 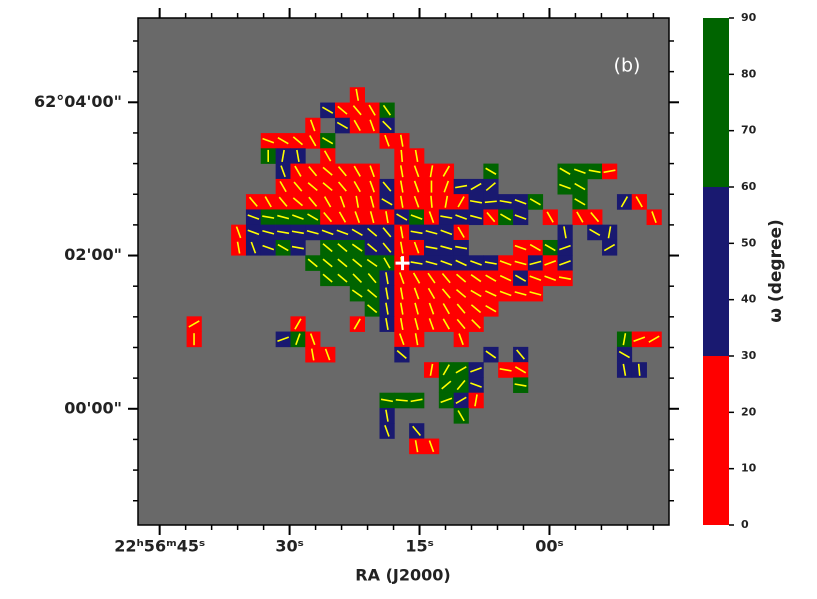 What do you see at coordinates (78, 101) in the screenshot?
I see `y-tick-label: 62°04'00"` at bounding box center [78, 101].